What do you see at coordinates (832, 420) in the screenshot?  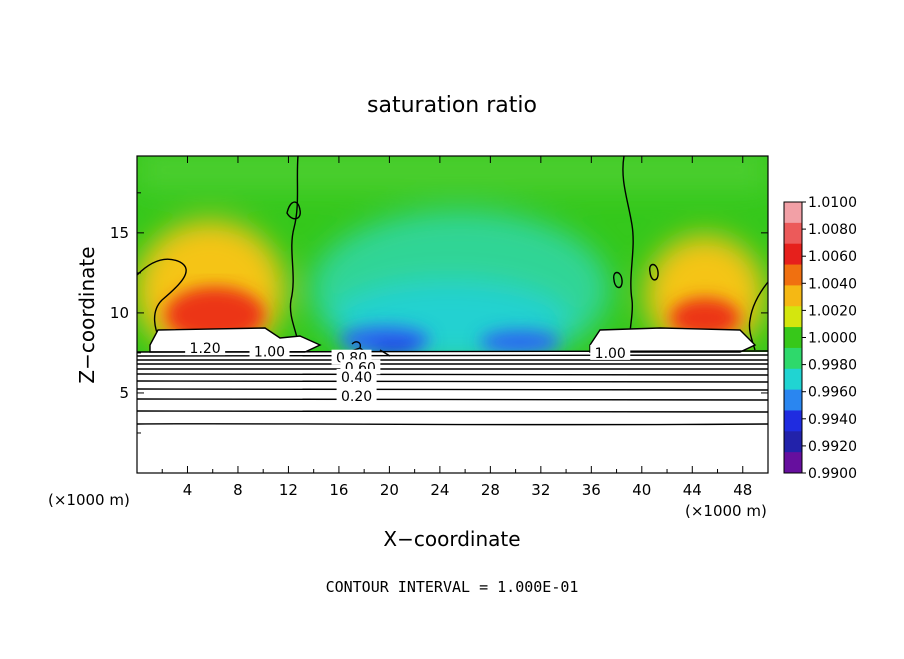 I see `colorbar-label: 0.9940` at bounding box center [832, 420].